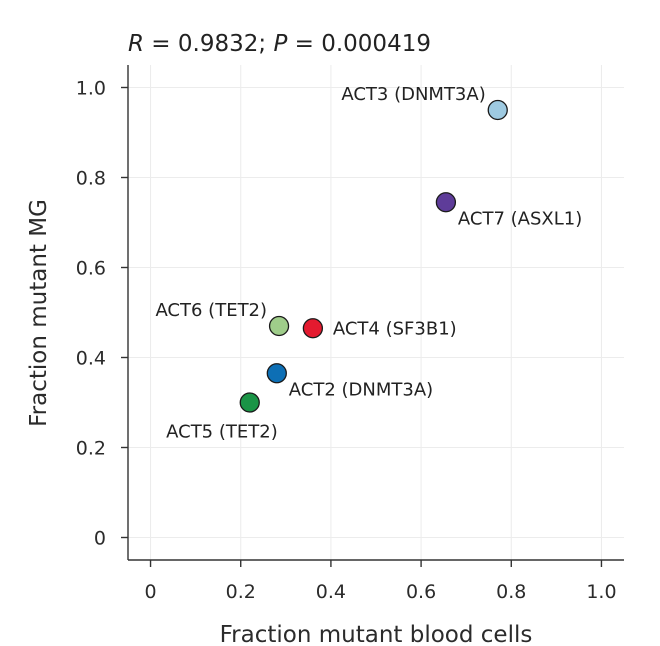 The width and height of the screenshot is (660, 646). What do you see at coordinates (91, 269) in the screenshot?
I see `y-tick-label: 0.6` at bounding box center [91, 269].